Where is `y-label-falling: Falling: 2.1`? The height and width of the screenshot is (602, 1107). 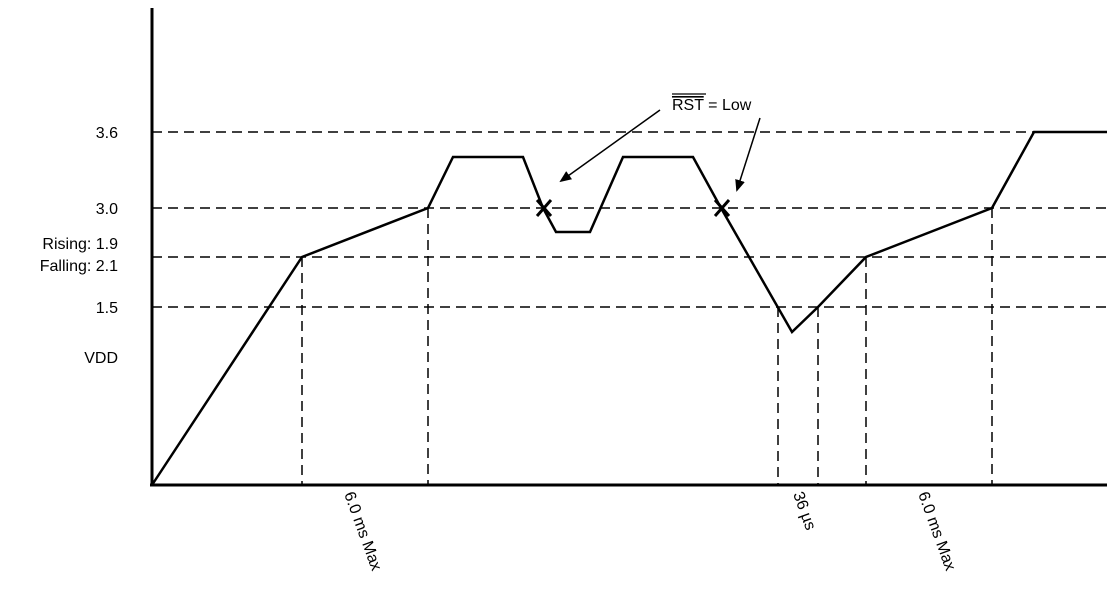
y-label-falling: Falling: 2.1 is located at coordinates (79, 266).